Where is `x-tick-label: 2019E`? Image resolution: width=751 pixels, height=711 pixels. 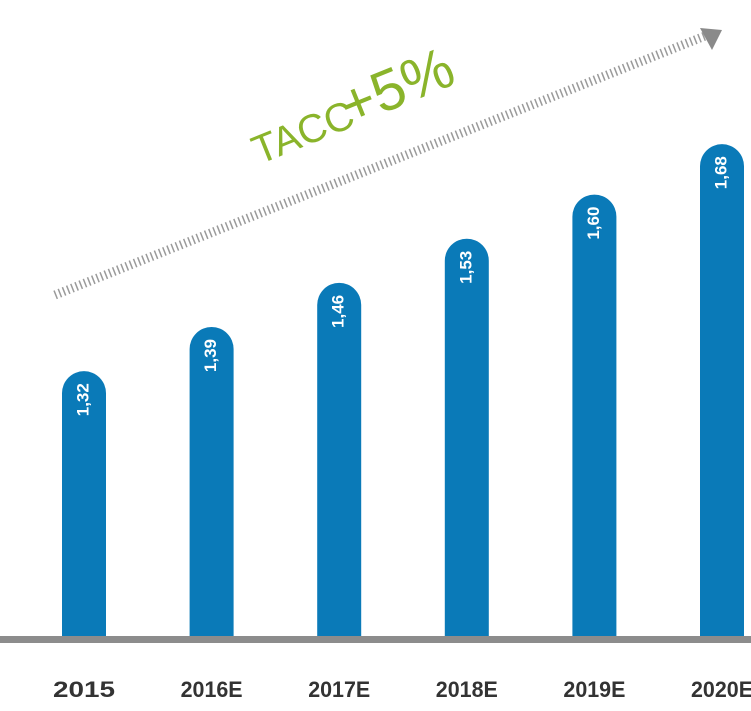
x-tick-label: 2019E is located at coordinates (594, 689).